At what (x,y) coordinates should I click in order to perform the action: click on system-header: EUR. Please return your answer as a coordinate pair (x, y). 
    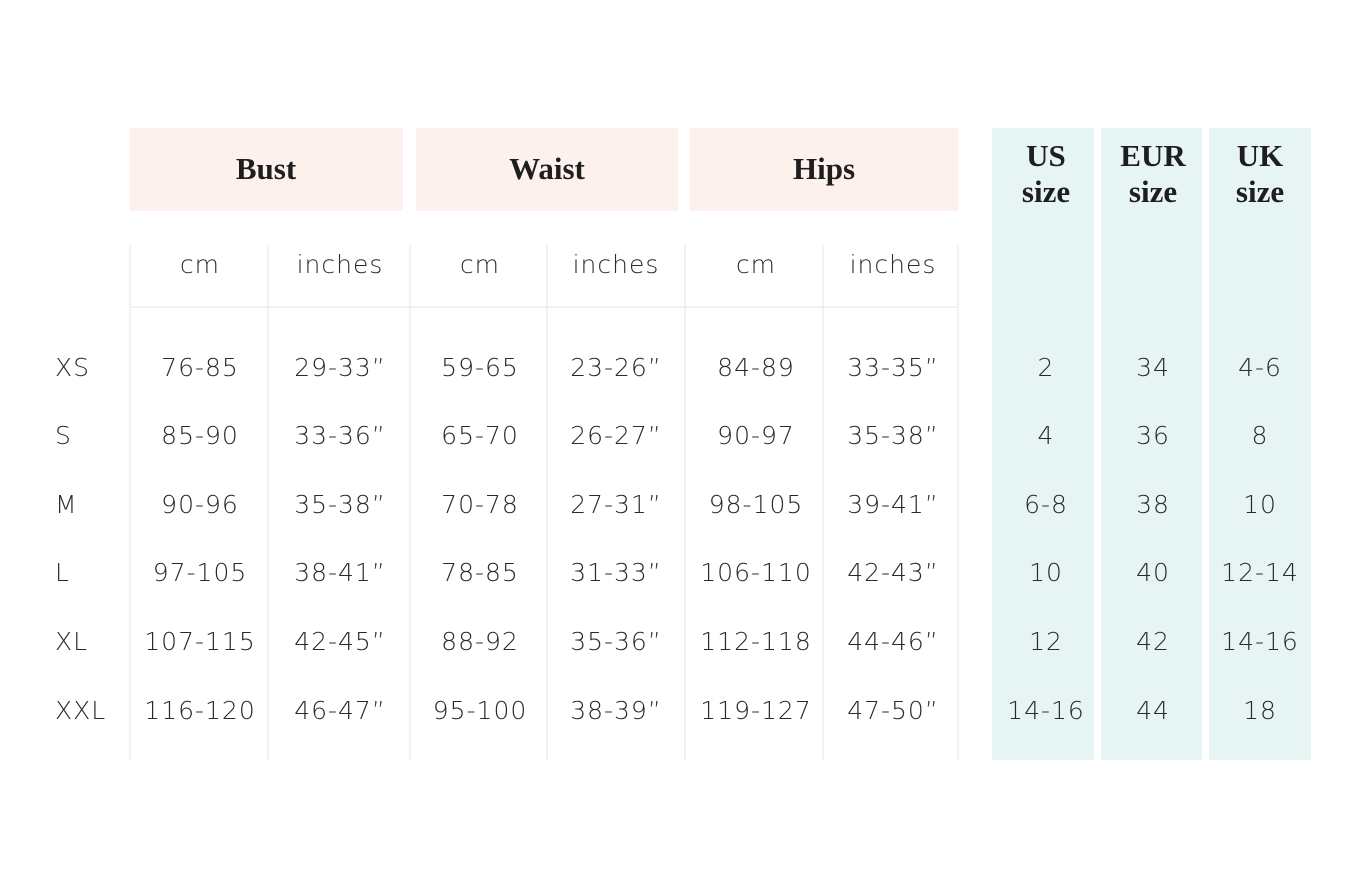
    Looking at the image, I should click on (1153, 155).